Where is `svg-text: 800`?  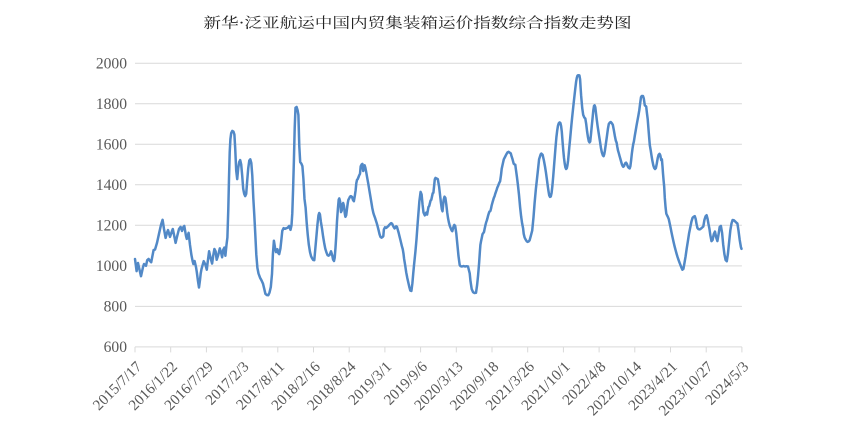 svg-text: 800 is located at coordinates (116, 307).